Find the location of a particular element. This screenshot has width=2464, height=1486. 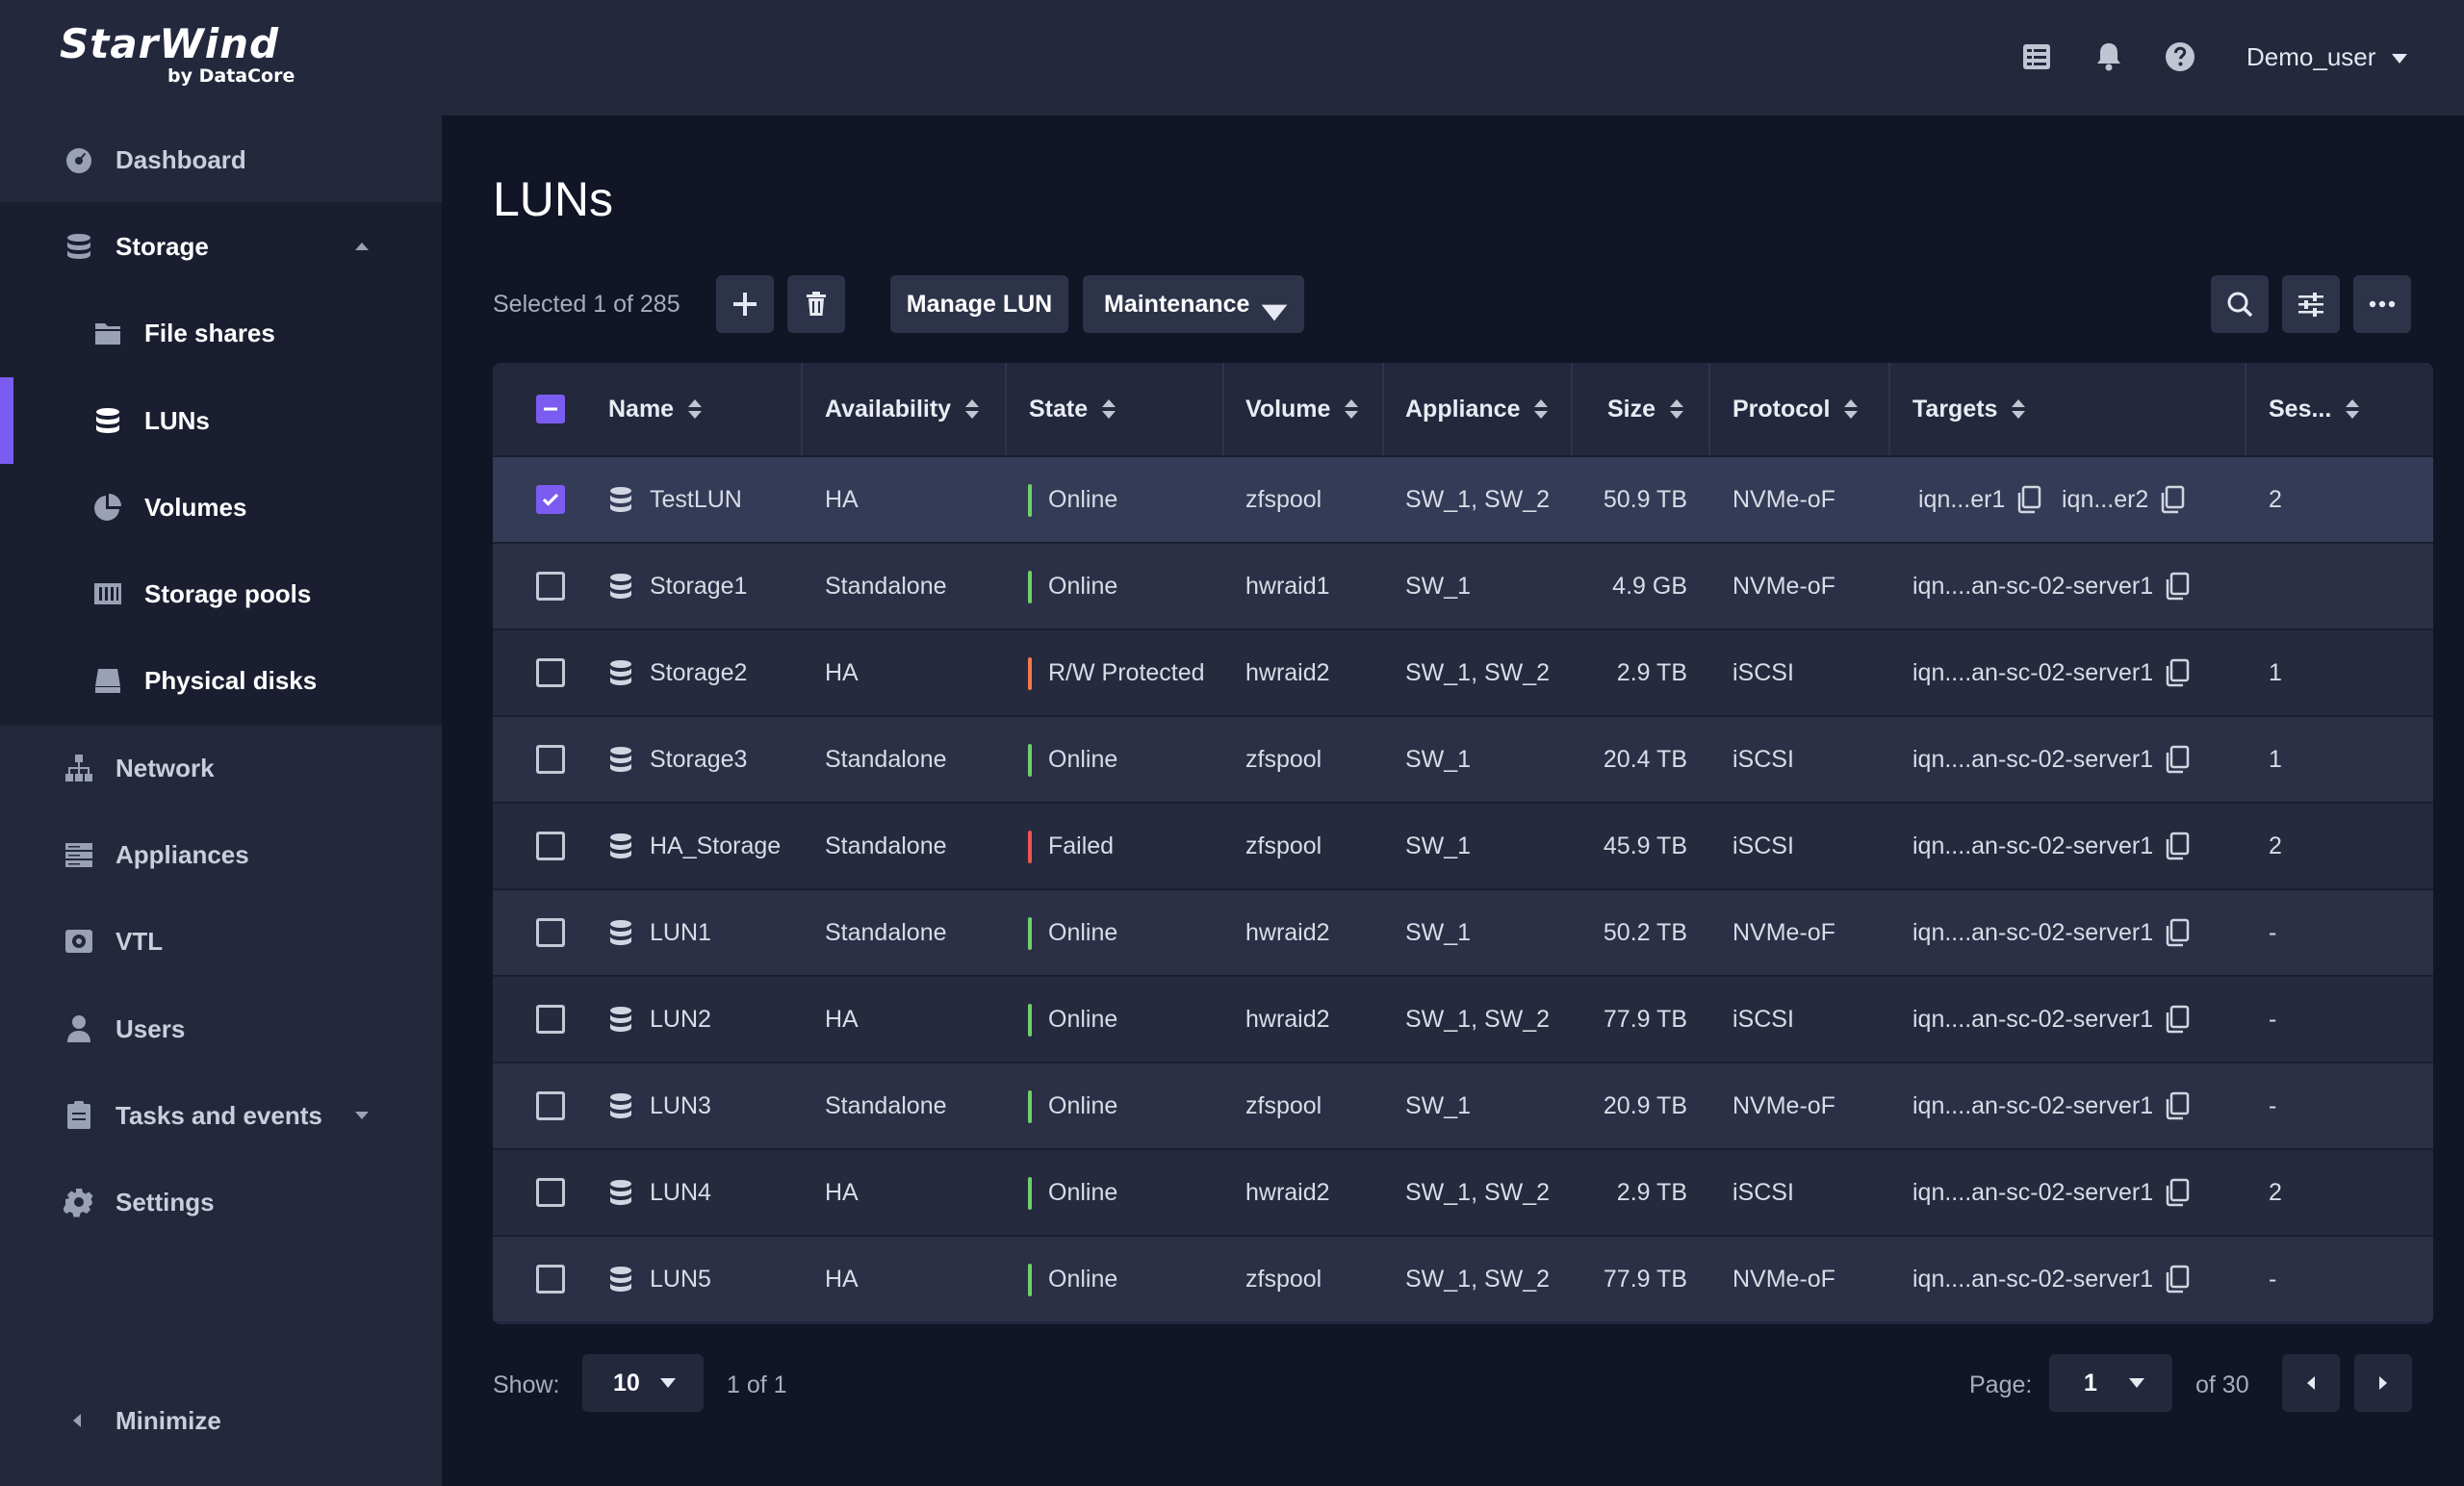

sidebar-item-volumes: Volumes is located at coordinates (221, 508).